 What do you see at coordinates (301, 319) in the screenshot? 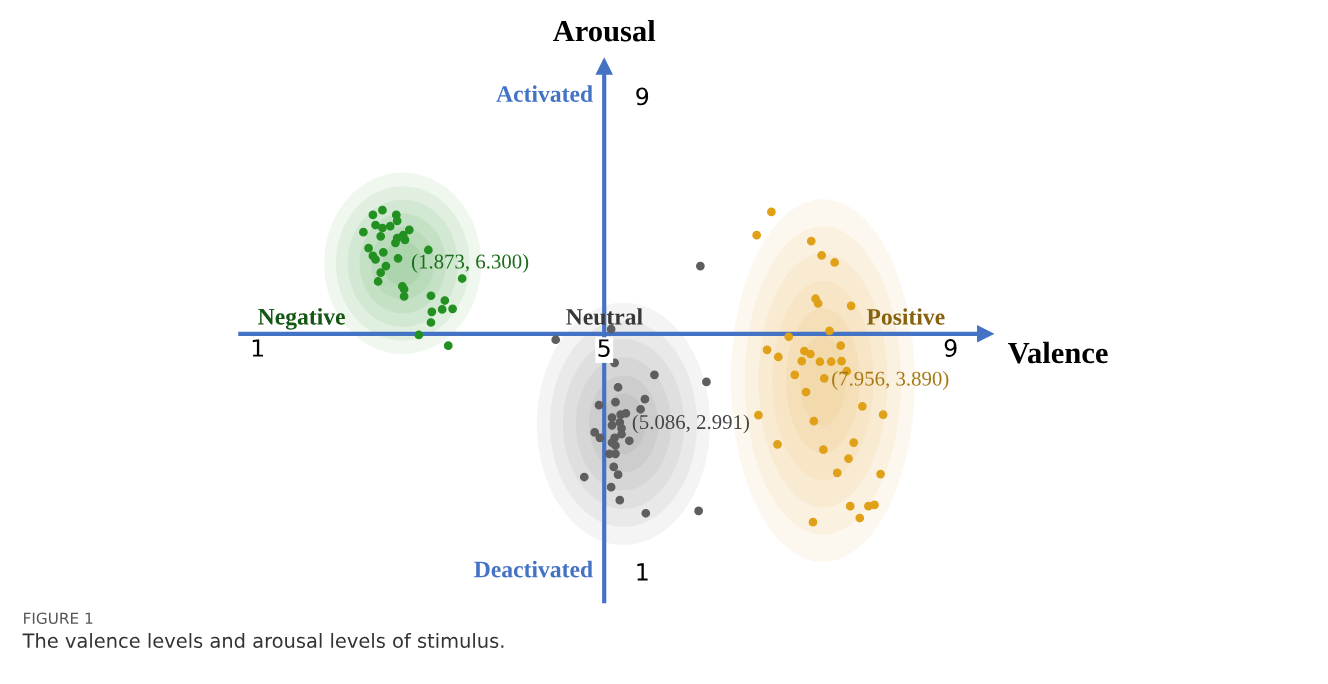
I see `annotation: Negative` at bounding box center [301, 319].